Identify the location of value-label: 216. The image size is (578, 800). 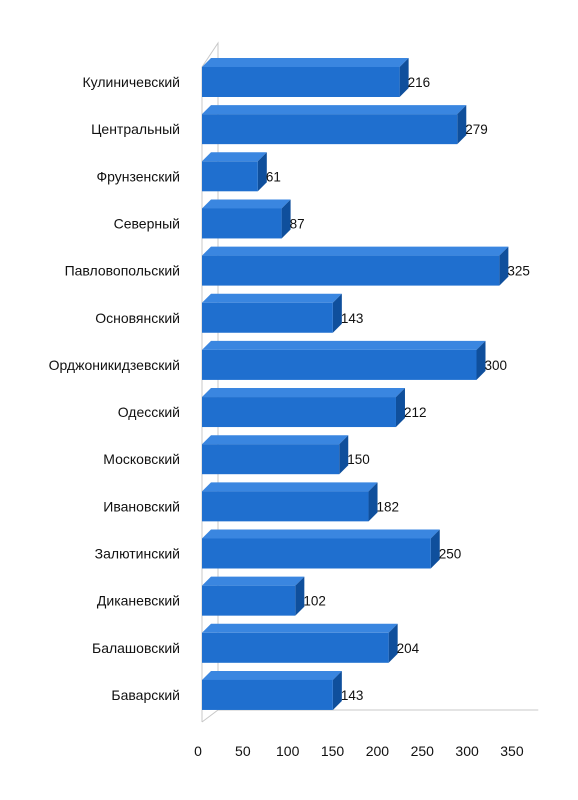
(419, 82).